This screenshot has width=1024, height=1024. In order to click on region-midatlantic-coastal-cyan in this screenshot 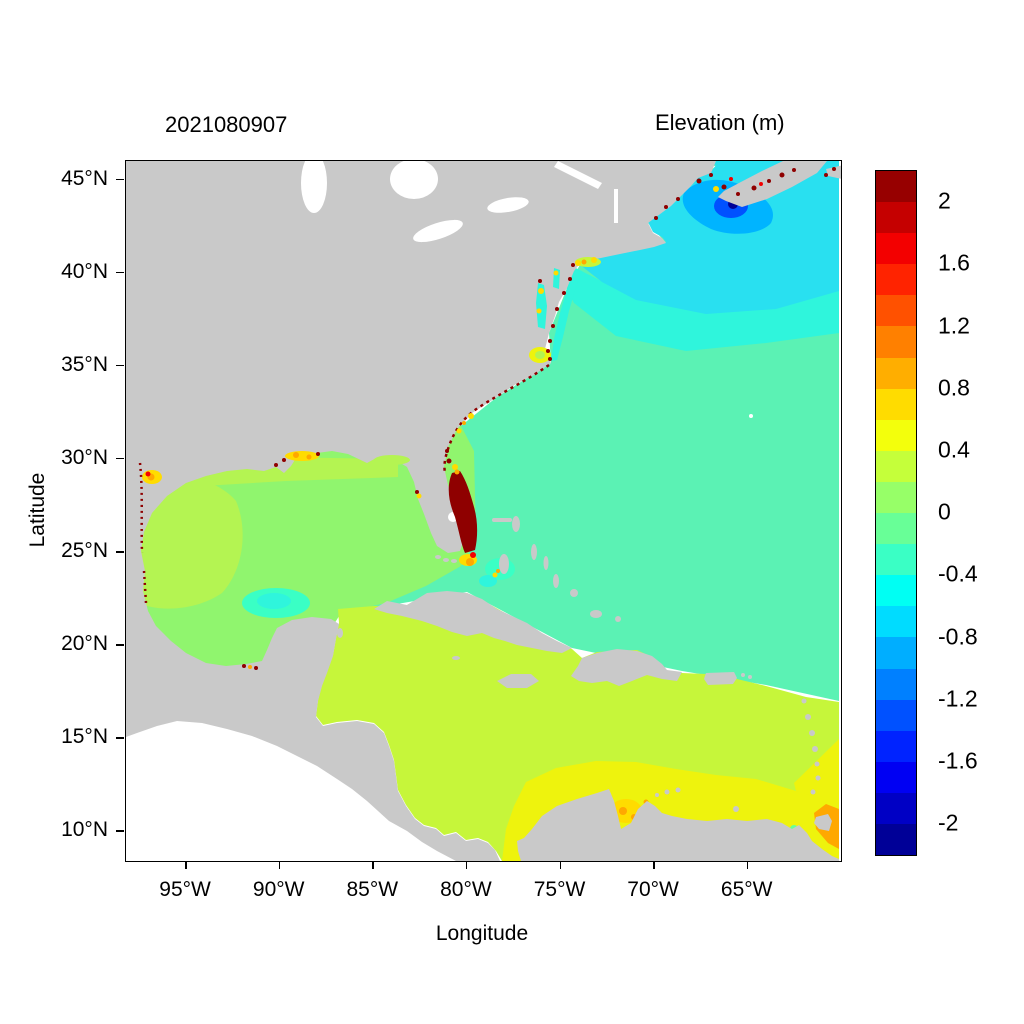, I will do `click(566, 315)`.